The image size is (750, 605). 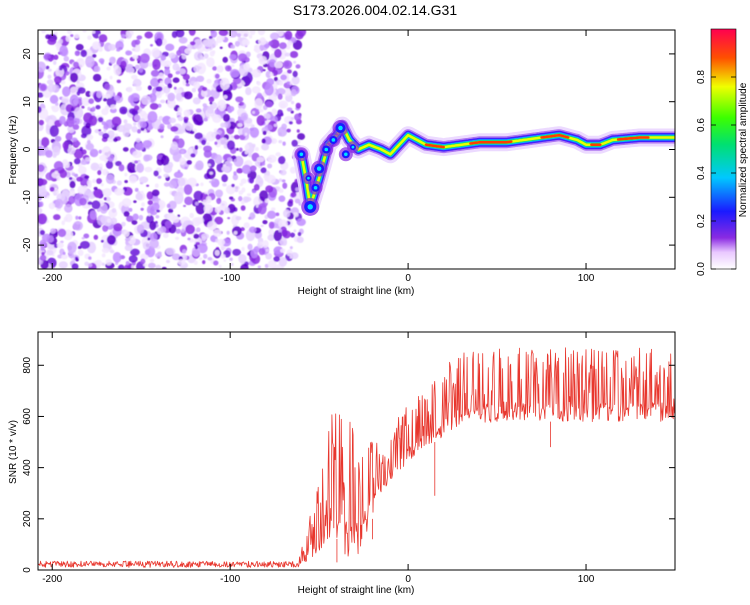 What do you see at coordinates (308, 178) in the screenshot?
I see `onset-blob-core` at bounding box center [308, 178].